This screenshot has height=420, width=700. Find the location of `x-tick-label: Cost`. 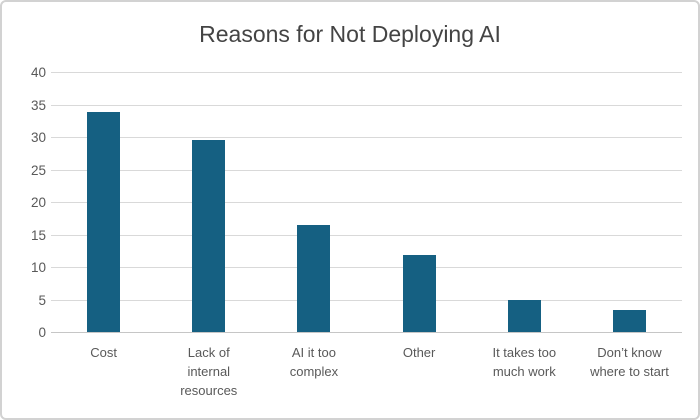

x-tick-label: Cost is located at coordinates (103, 371).